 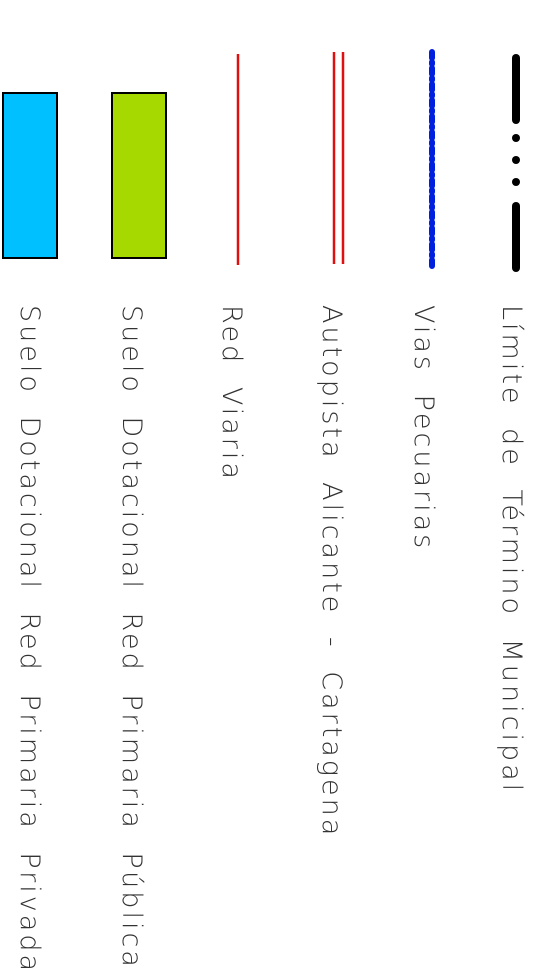 I want to click on legend-label-road-network: Red Viaria, so click(x=231, y=393).